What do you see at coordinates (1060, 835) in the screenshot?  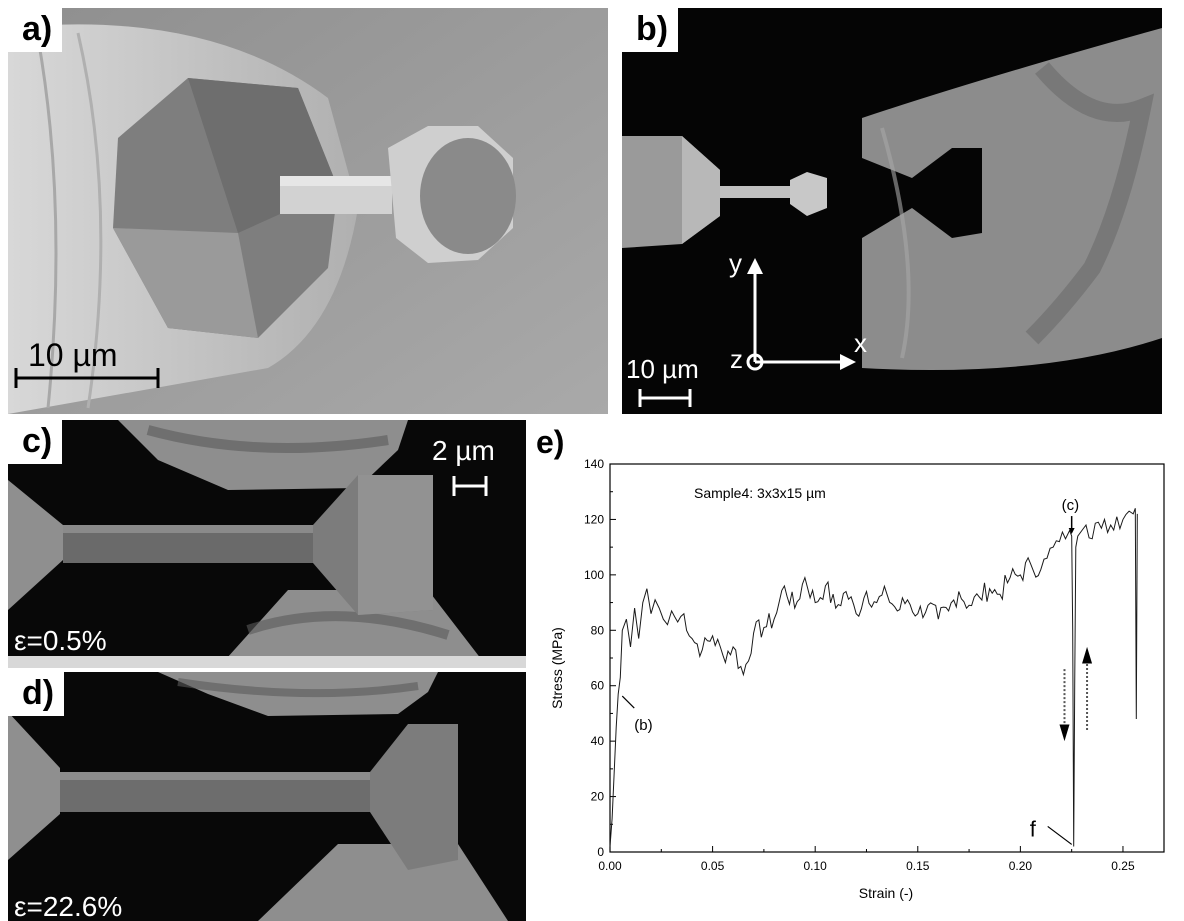 I see `annotation-f-arrow` at bounding box center [1060, 835].